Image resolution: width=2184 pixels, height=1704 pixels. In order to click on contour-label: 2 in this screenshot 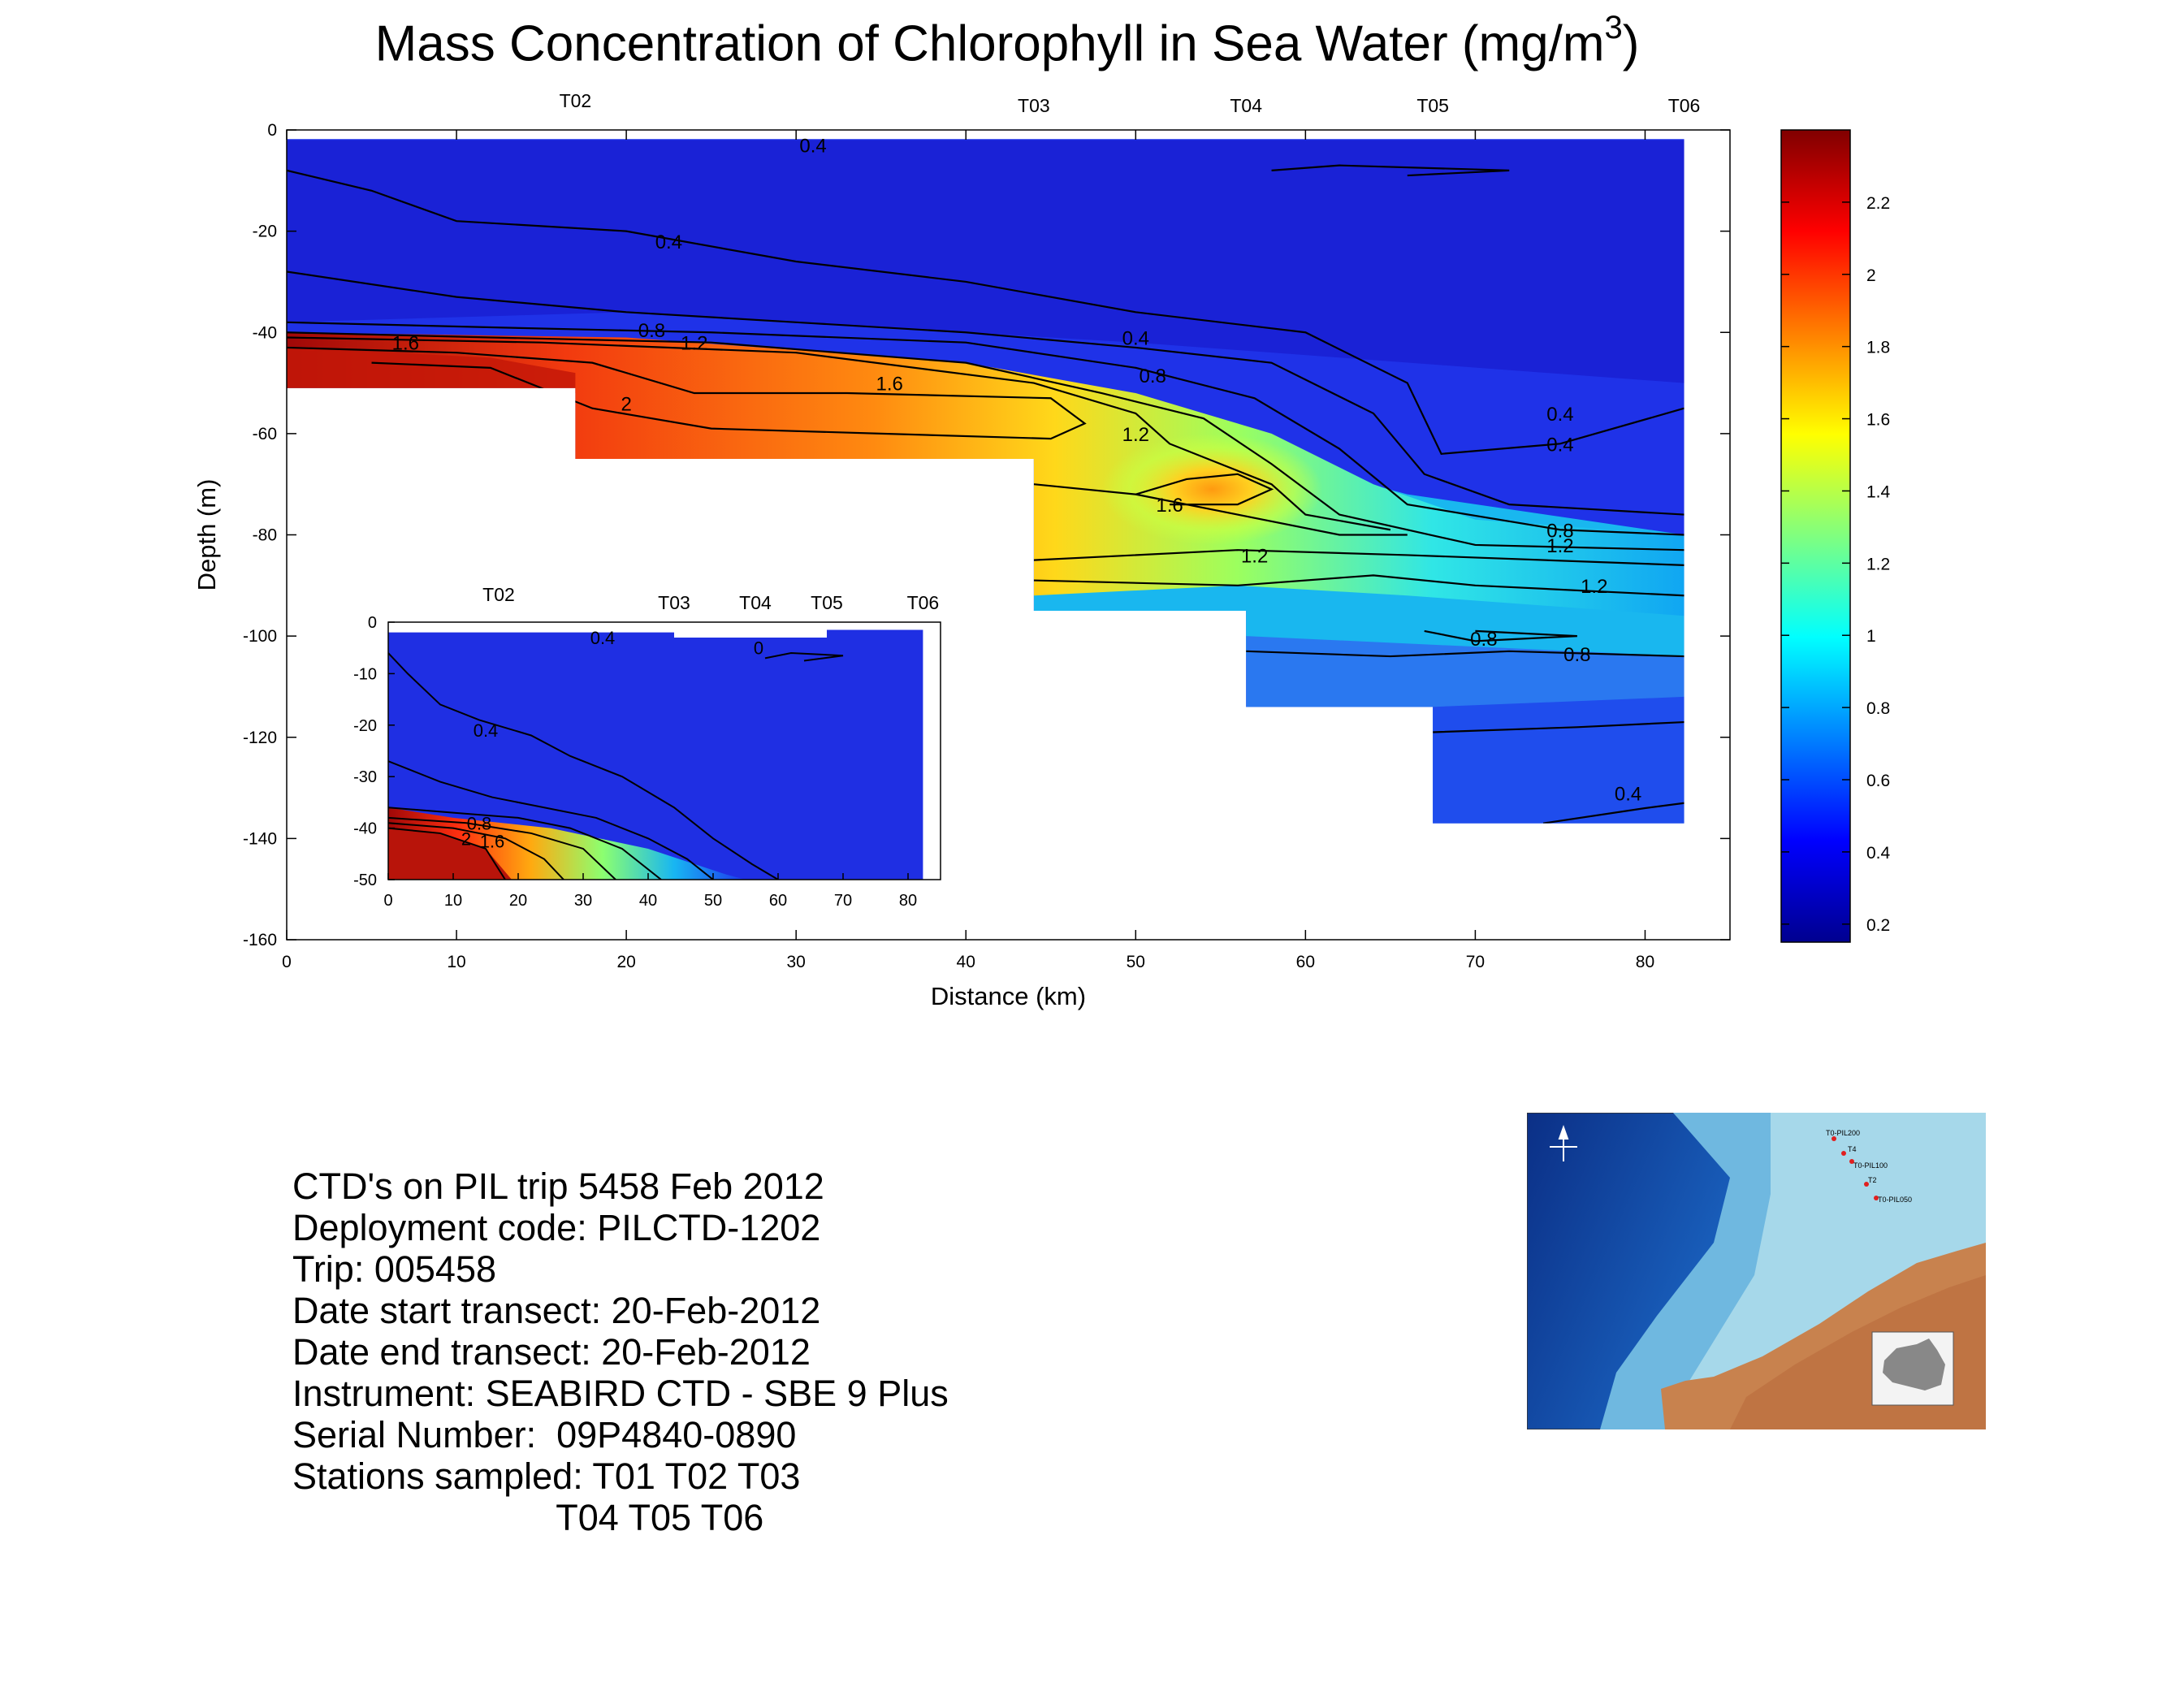, I will do `click(626, 404)`.